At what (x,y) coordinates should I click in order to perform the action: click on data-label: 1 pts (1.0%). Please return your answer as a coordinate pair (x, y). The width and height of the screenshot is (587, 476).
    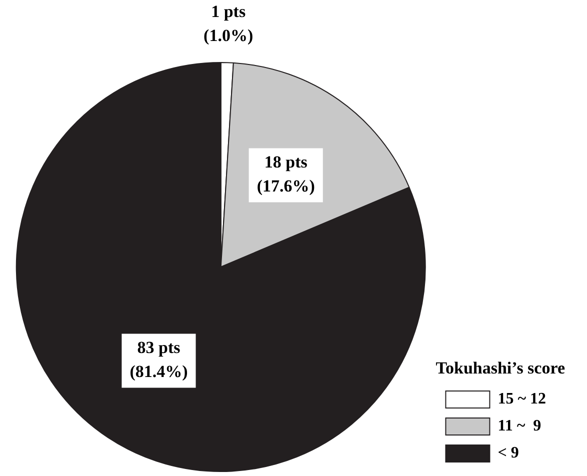
    Looking at the image, I should click on (229, 24).